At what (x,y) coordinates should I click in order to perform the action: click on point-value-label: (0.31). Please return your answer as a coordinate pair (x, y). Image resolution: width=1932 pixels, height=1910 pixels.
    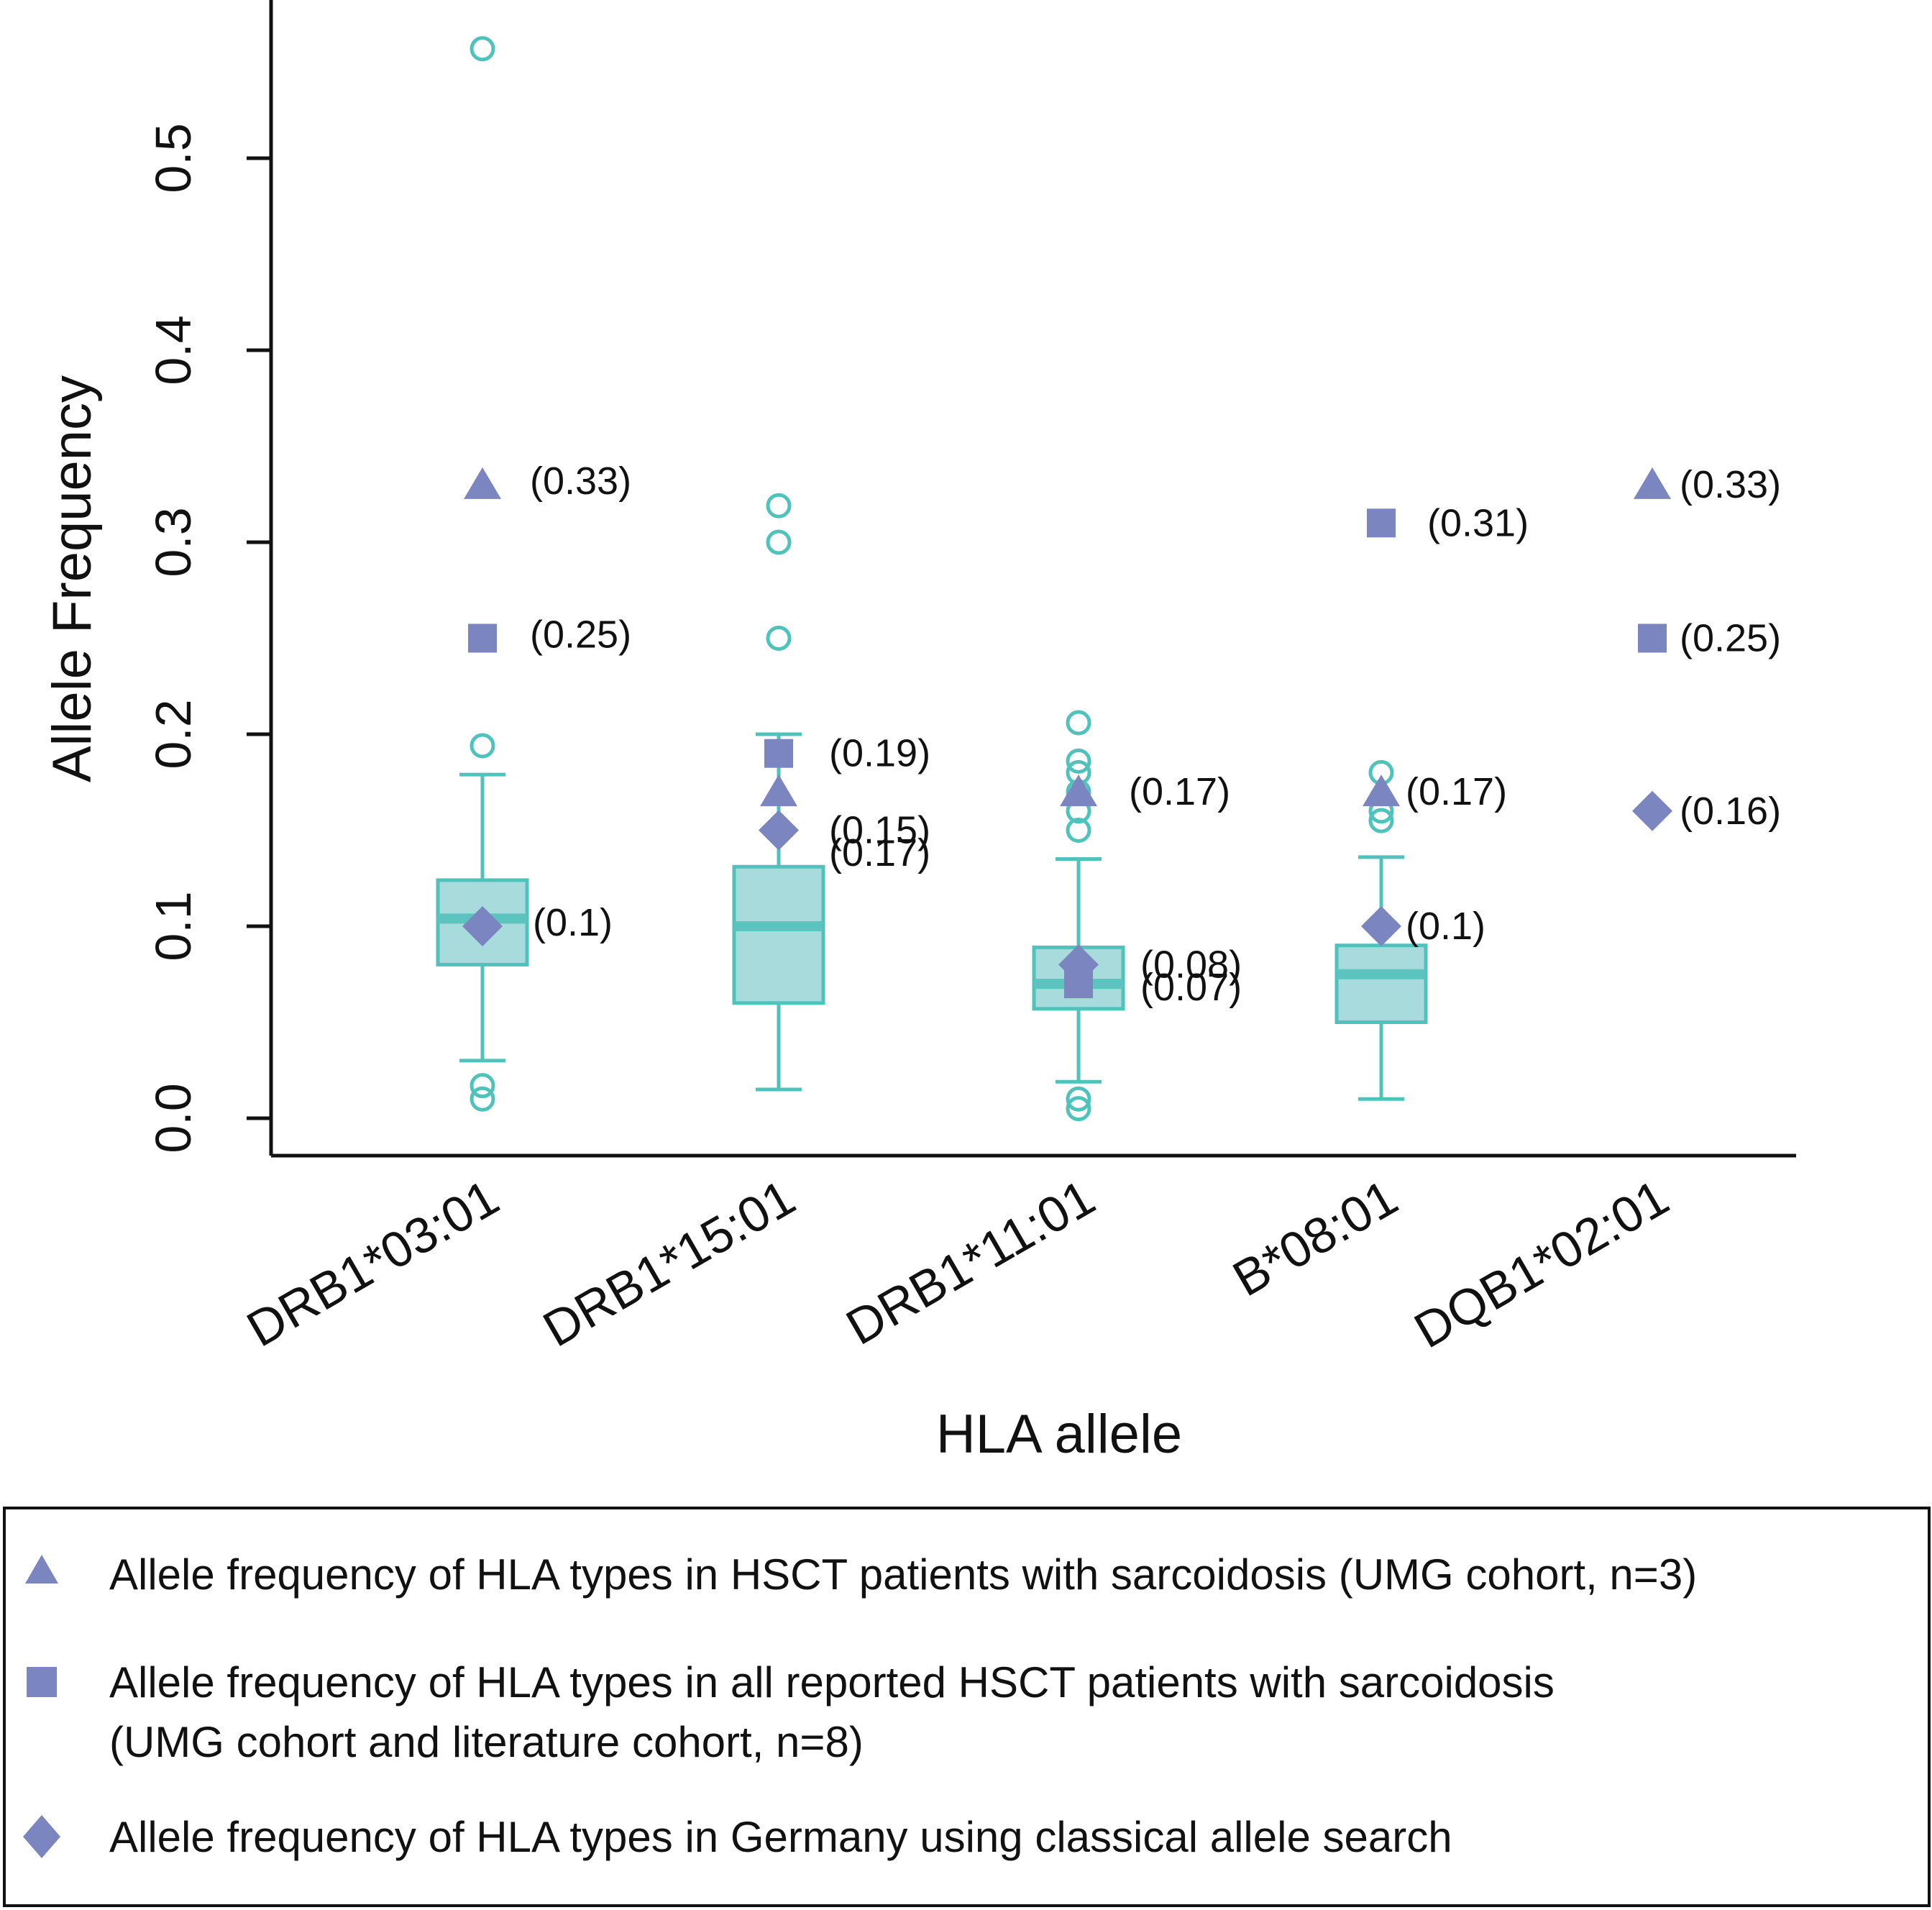
    Looking at the image, I should click on (1478, 522).